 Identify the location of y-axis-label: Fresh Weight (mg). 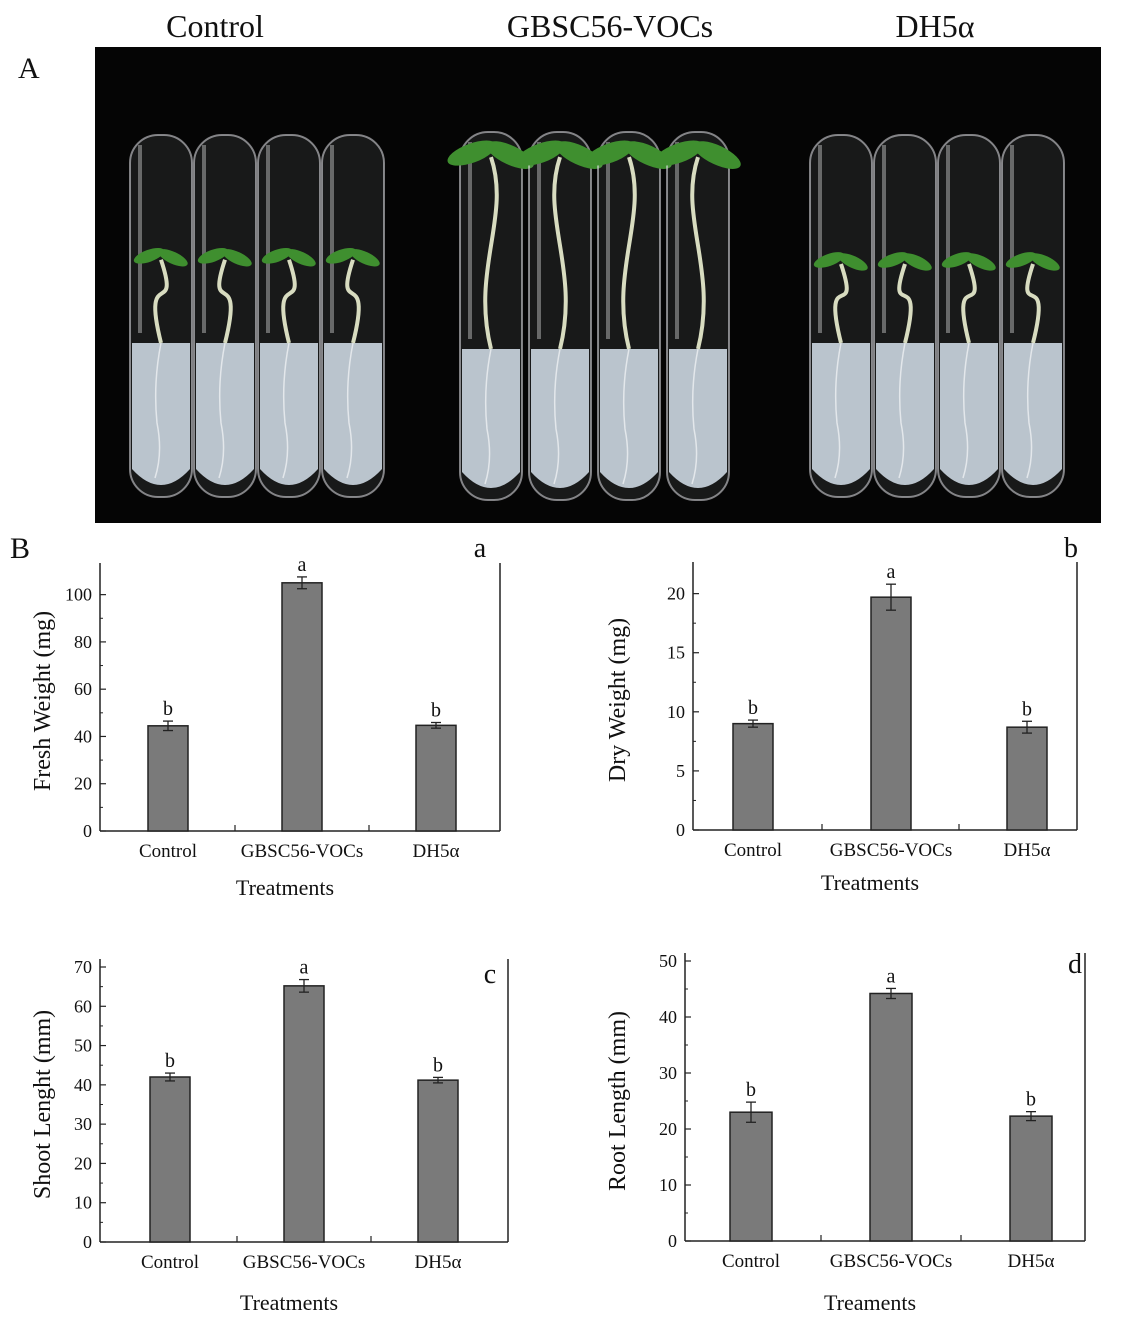
(43, 701).